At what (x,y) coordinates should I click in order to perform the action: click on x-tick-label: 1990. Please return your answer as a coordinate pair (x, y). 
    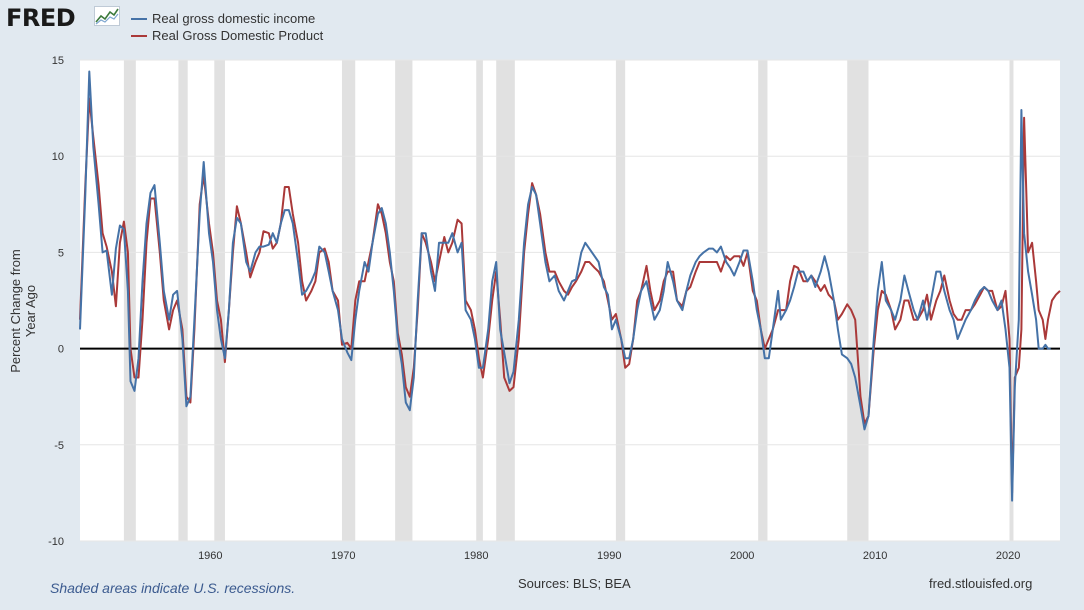
    Looking at the image, I should click on (609, 556).